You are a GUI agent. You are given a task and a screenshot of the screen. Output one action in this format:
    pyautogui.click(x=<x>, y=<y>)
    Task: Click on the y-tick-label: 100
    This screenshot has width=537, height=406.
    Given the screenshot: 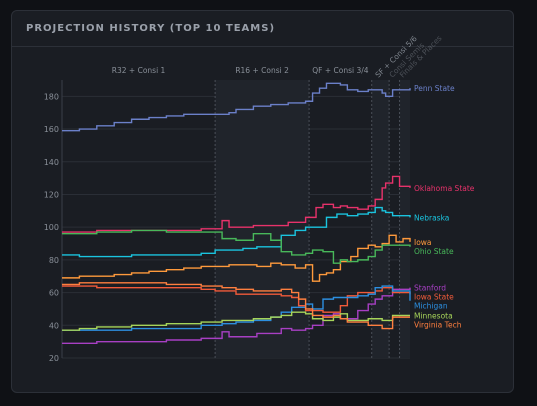 What is the action you would take?
    pyautogui.click(x=51, y=227)
    